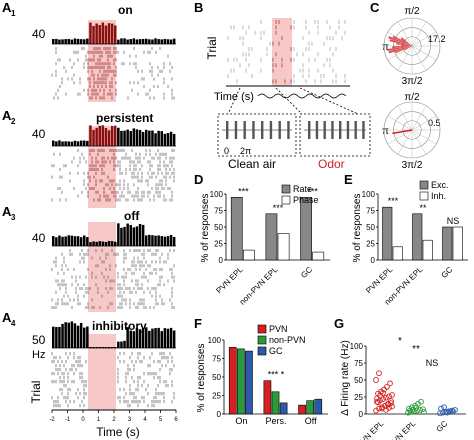 This screenshot has width=474, height=440. Describe the element at coordinates (357, 346) in the screenshot. I see `y-tick-label: 100` at that location.